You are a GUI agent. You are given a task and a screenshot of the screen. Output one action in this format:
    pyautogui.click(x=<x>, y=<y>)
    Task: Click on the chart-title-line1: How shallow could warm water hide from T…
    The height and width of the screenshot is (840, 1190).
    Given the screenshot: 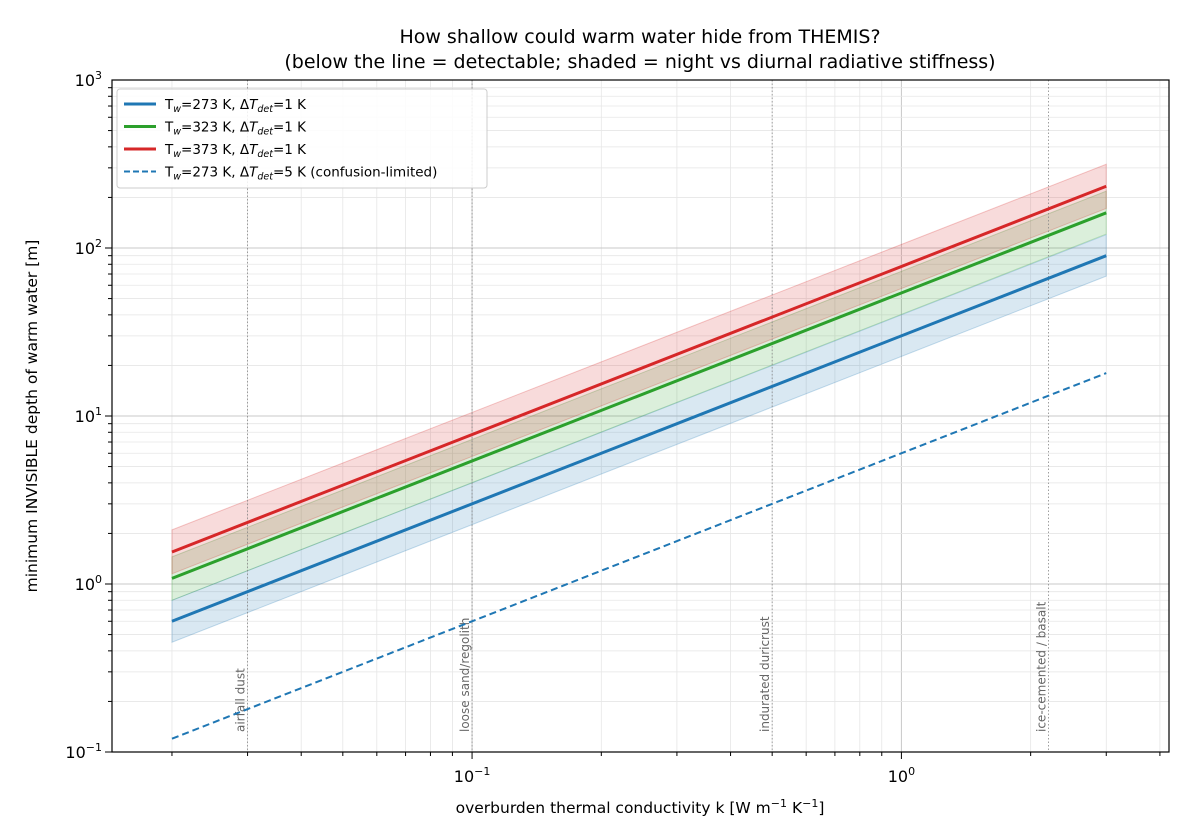 What is the action you would take?
    pyautogui.click(x=639, y=37)
    